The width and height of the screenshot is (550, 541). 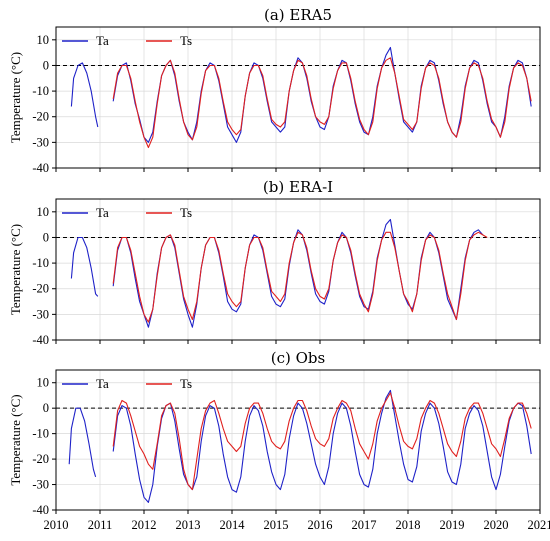 What do you see at coordinates (408, 525) in the screenshot?
I see `x-tick-label: 2018` at bounding box center [408, 525].